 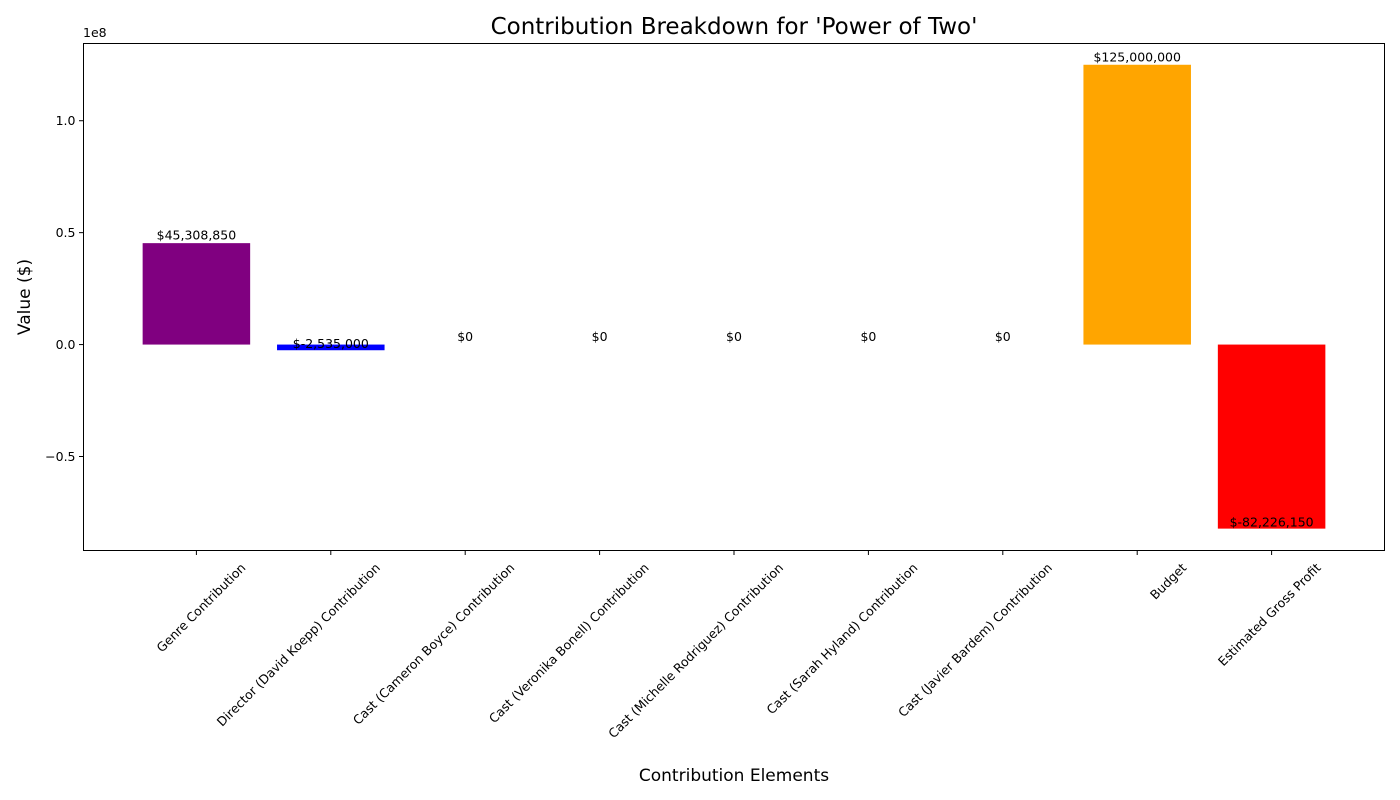 I want to click on x-tick-label: Cast (Javier Bardem) Contribution, so click(x=975, y=640).